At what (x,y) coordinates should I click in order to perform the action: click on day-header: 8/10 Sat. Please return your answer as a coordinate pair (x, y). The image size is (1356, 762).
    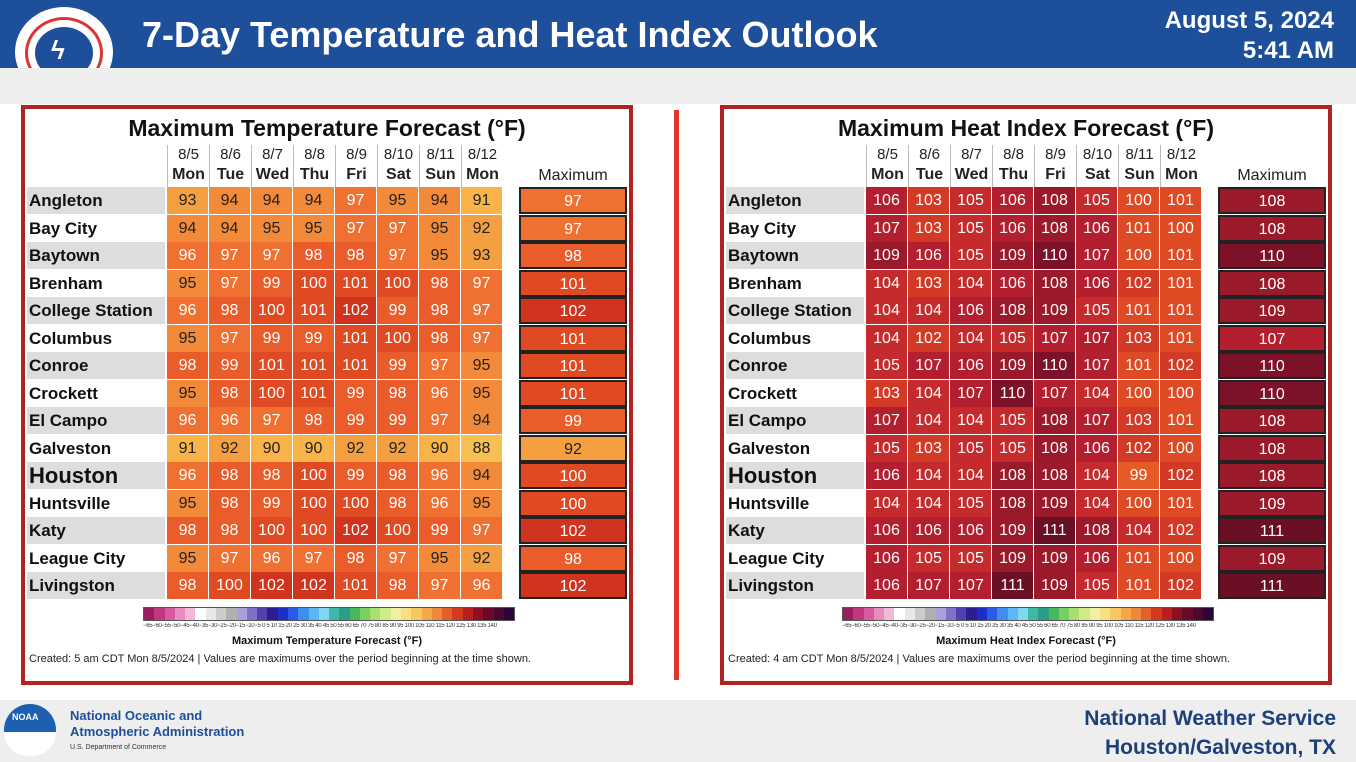
    Looking at the image, I should click on (1097, 166).